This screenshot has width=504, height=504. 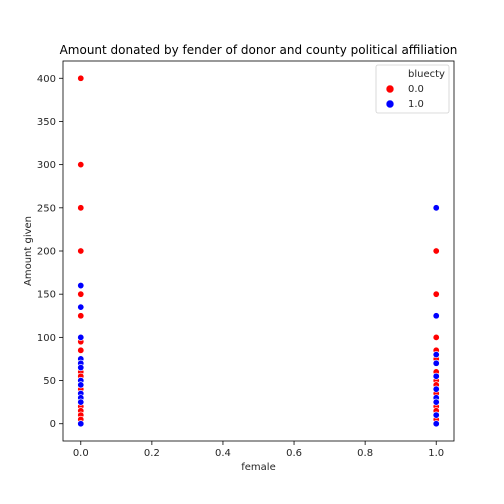 I want to click on y-tick-label: 250, so click(x=46, y=208).